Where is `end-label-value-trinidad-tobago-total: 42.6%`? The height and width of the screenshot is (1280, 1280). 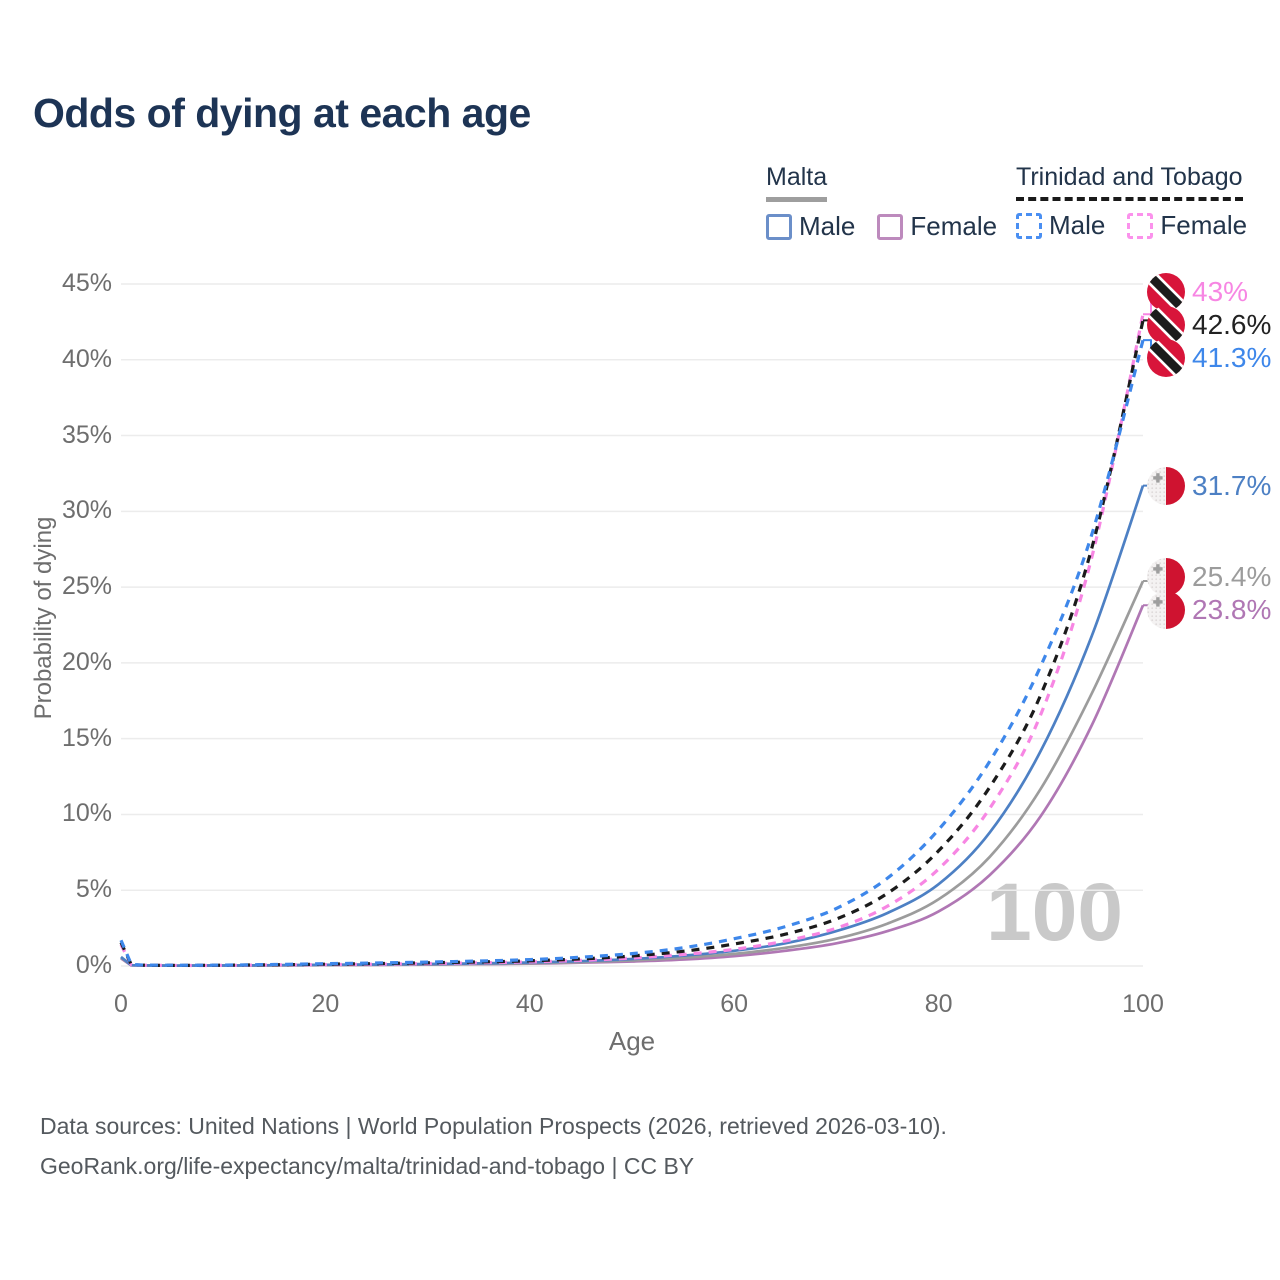 end-label-value-trinidad-tobago-total: 42.6% is located at coordinates (1232, 324).